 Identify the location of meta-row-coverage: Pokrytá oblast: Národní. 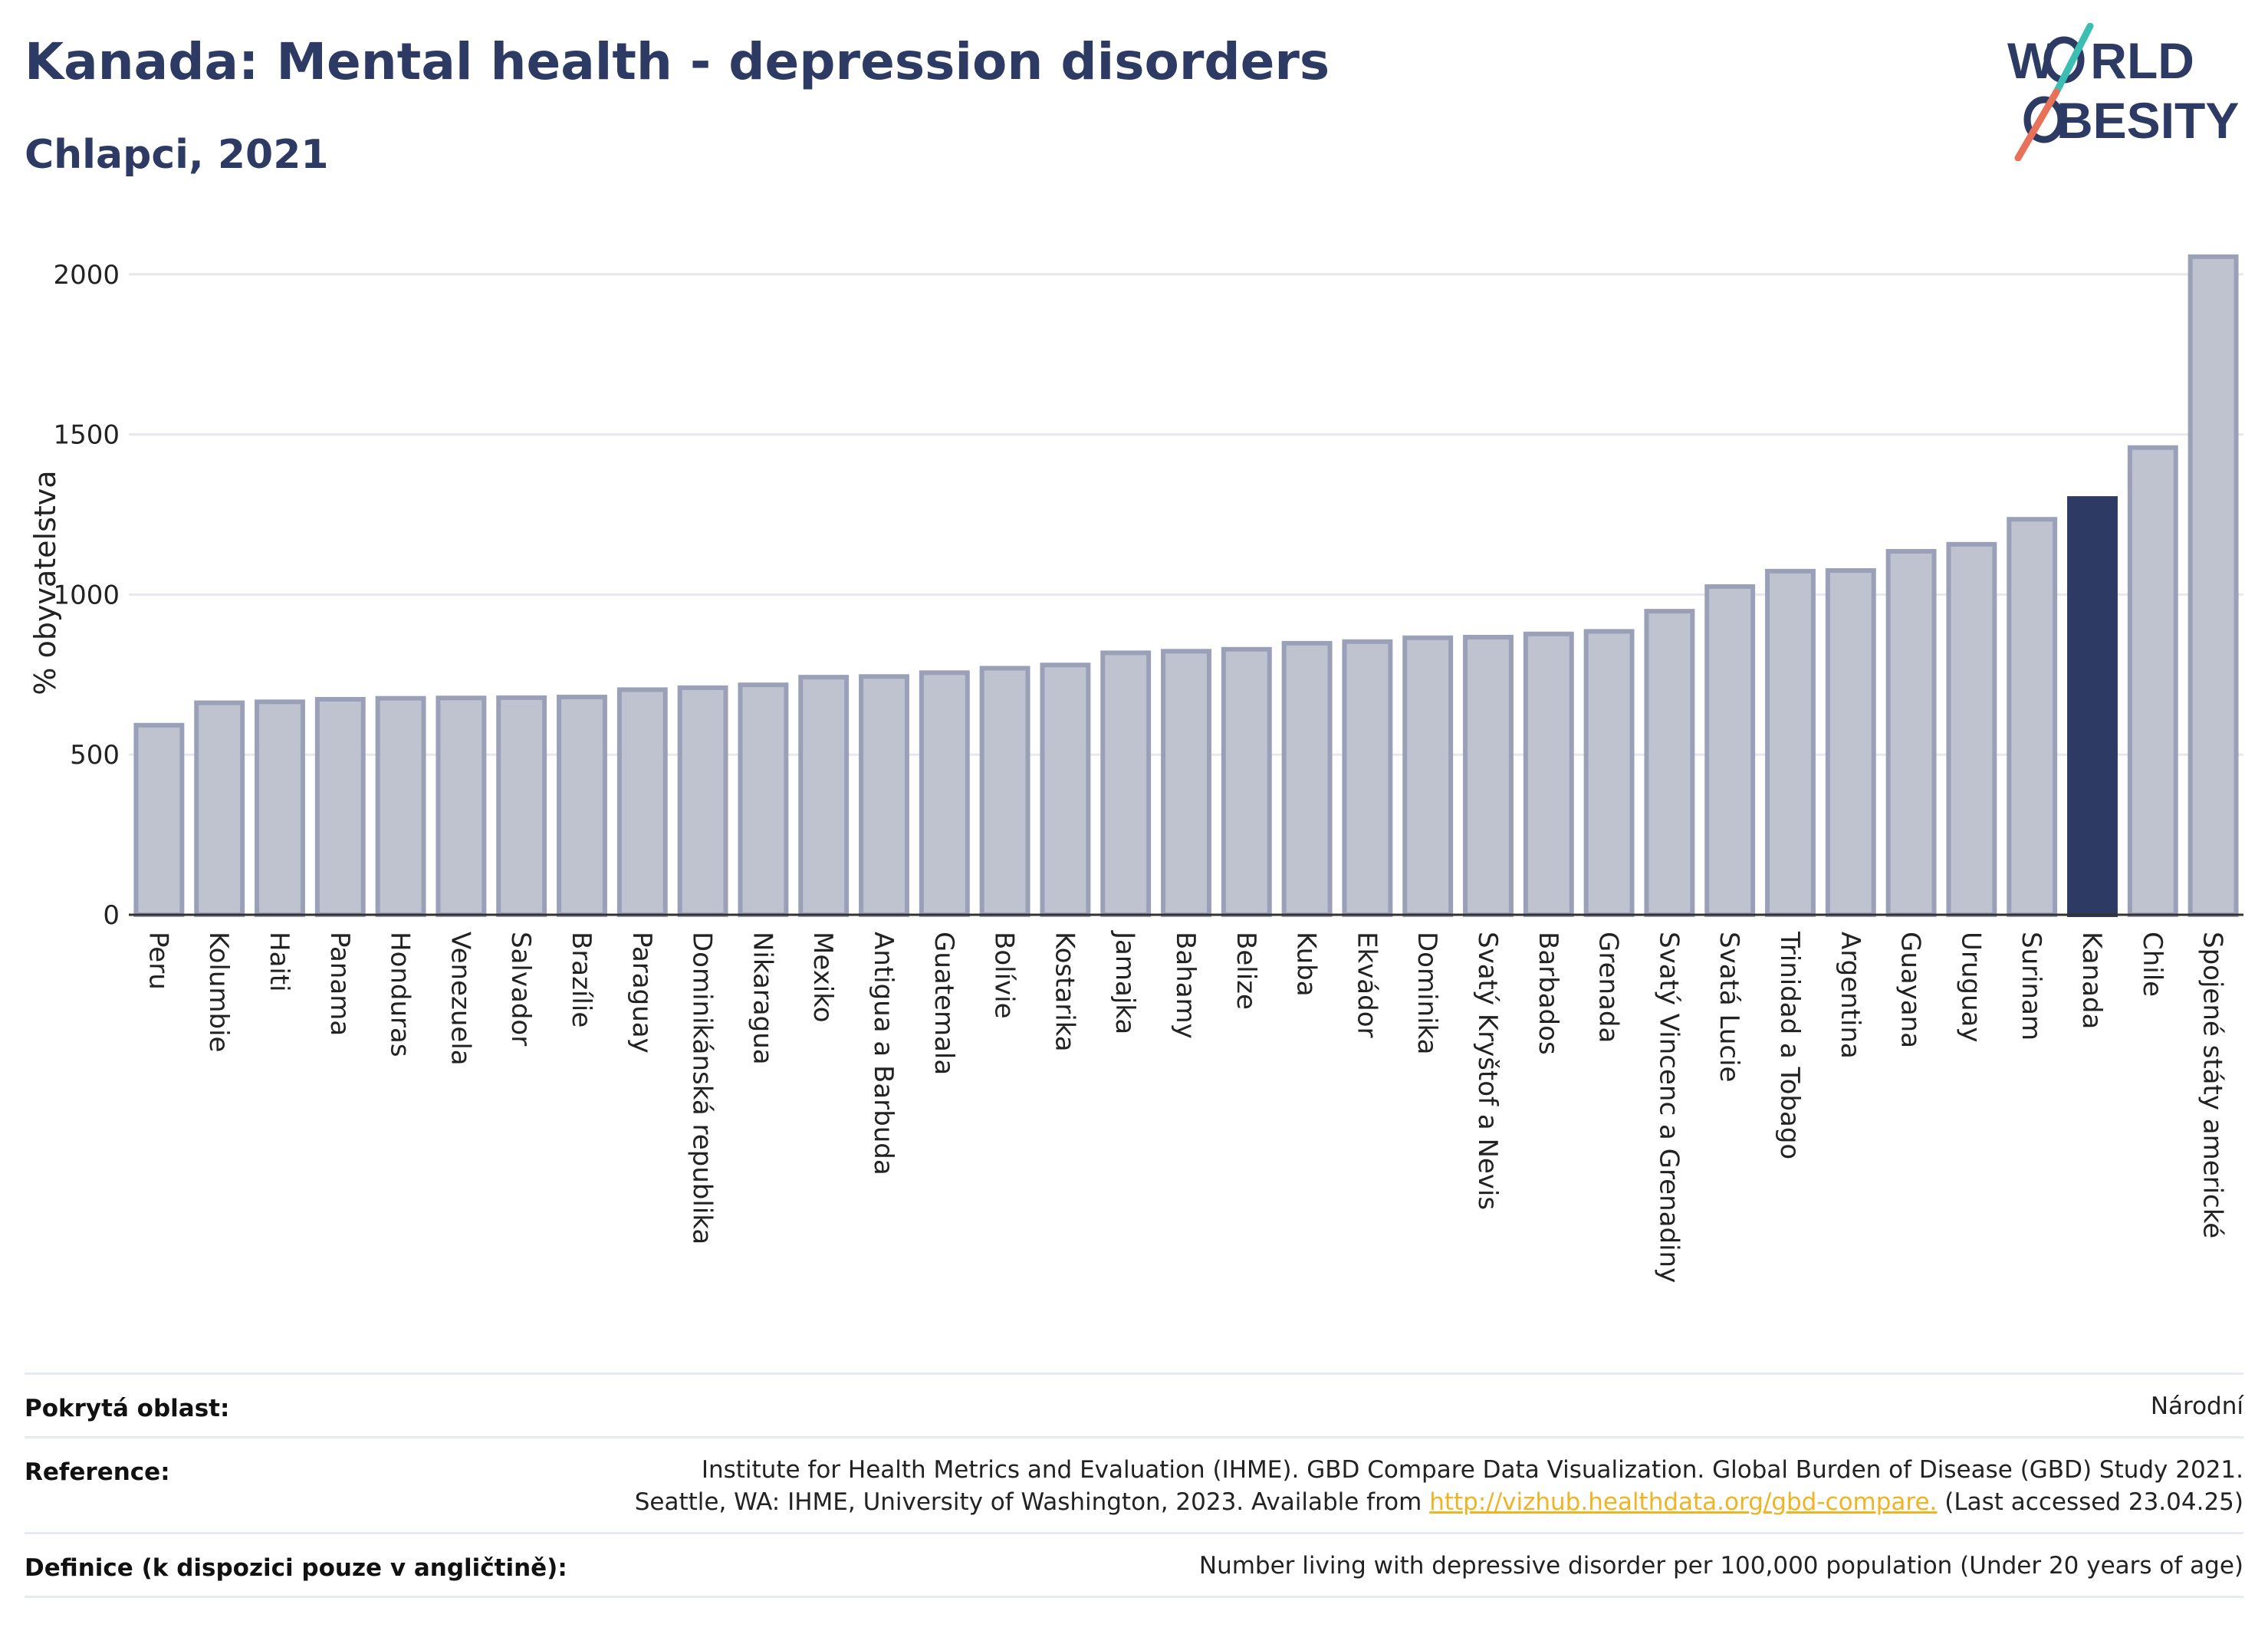
(1134, 1405).